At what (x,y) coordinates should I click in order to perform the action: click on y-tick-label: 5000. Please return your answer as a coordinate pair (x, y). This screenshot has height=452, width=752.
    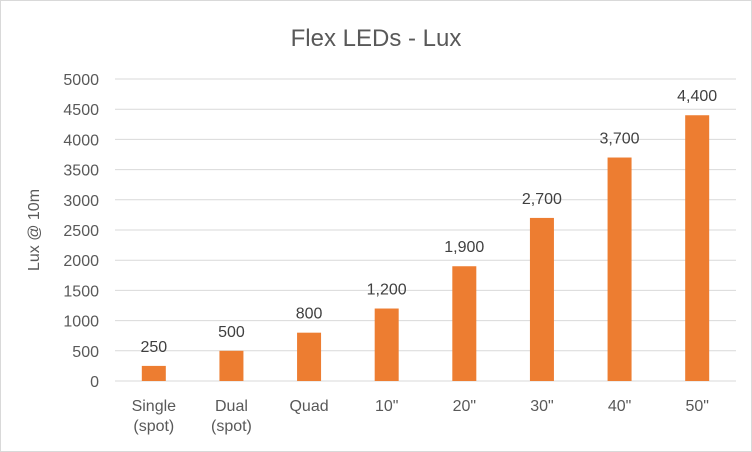
    Looking at the image, I should click on (81, 80).